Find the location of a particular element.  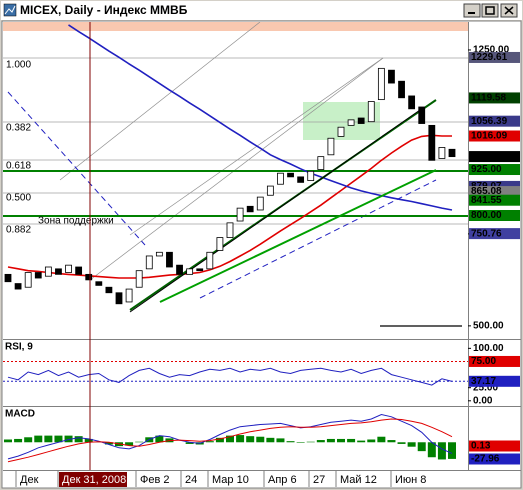

selected-date-bg is located at coordinates (93, 479).